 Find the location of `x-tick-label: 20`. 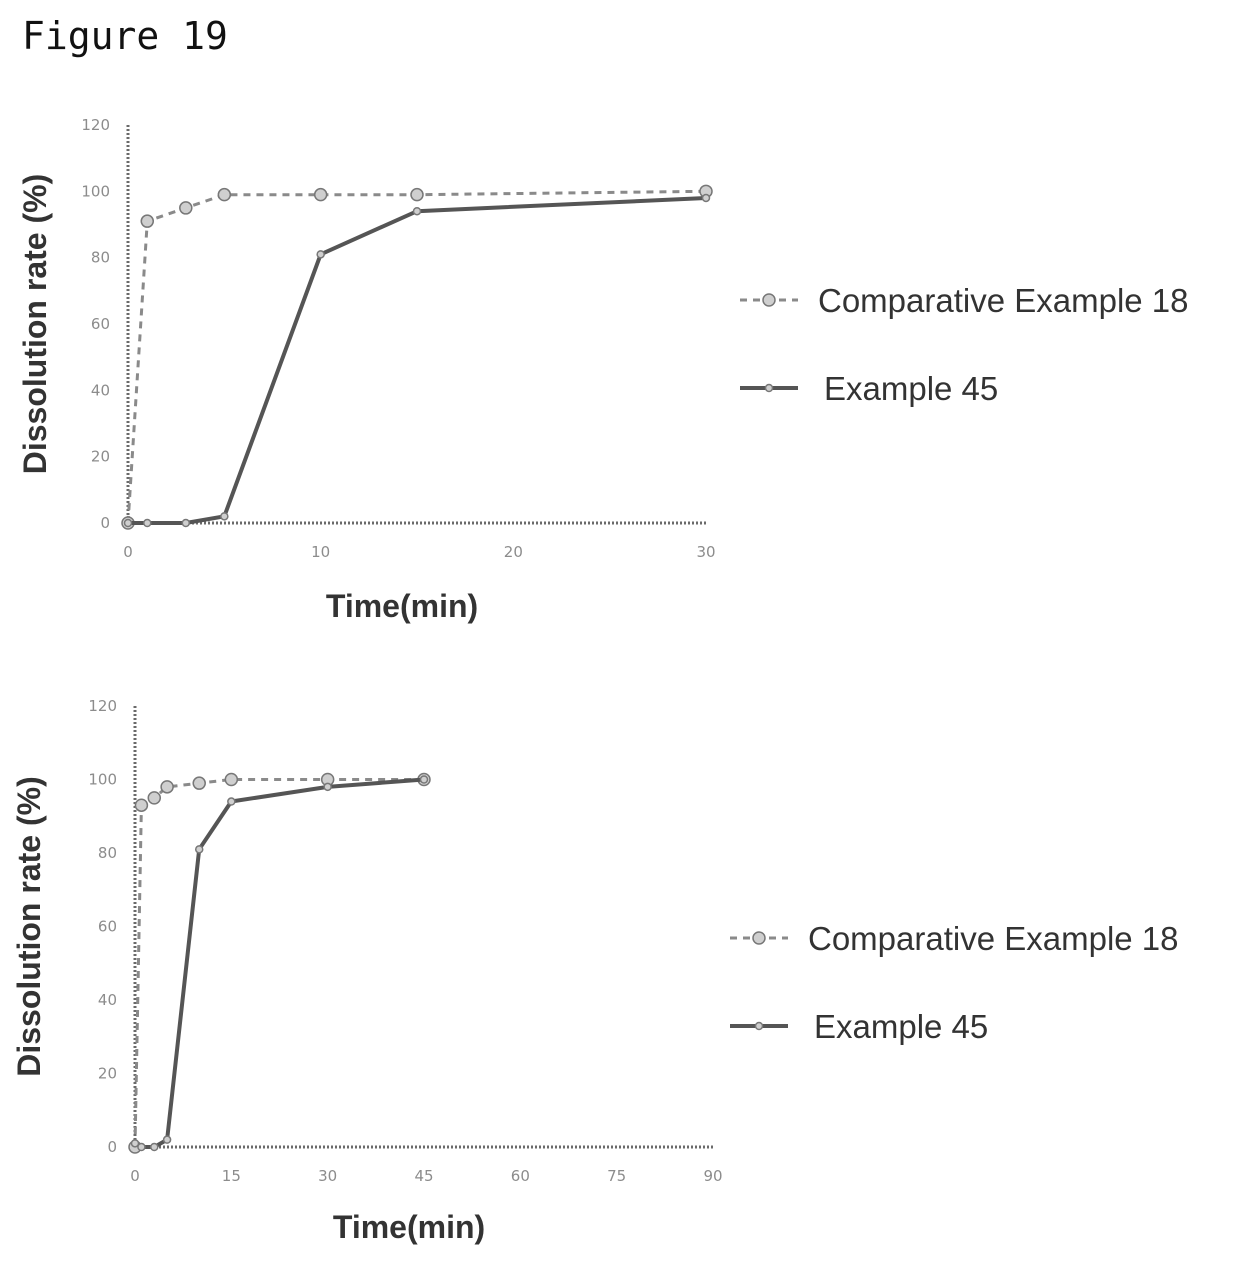

x-tick-label: 20 is located at coordinates (513, 552).